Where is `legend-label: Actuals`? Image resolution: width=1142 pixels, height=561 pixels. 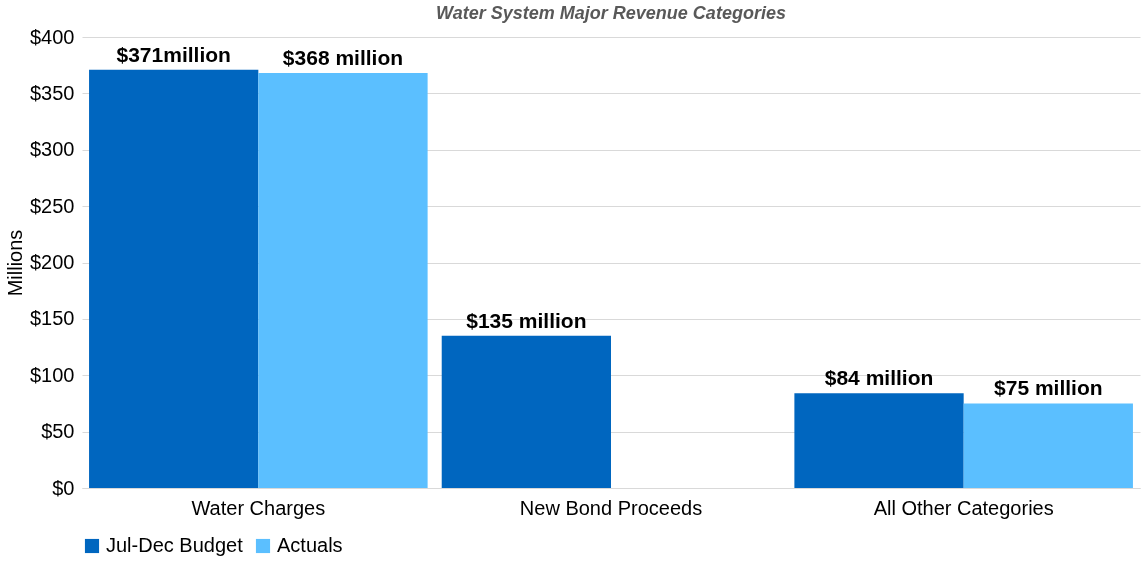
legend-label: Actuals is located at coordinates (310, 545).